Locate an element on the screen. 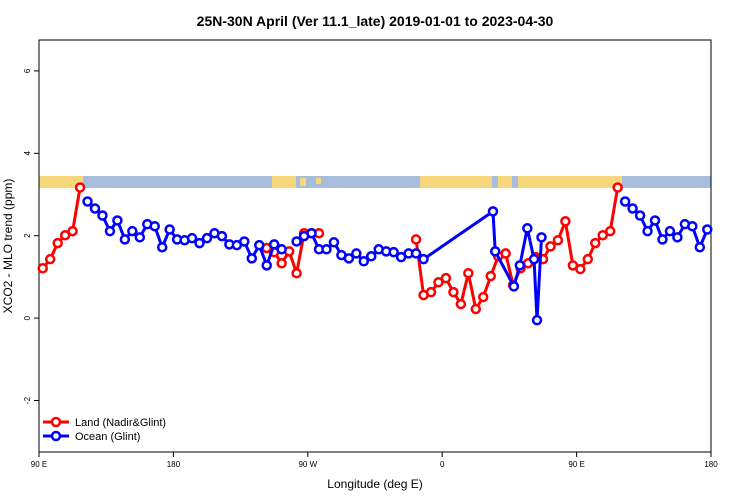 This screenshot has height=500, width=750. x-axis-label: Longitude (deg E) is located at coordinates (374, 484).